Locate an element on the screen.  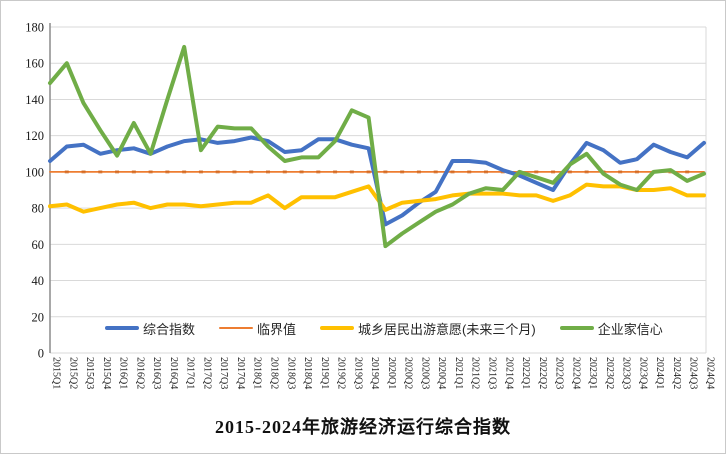
legend-item-threshold: 临界值 is located at coordinates (257, 328).